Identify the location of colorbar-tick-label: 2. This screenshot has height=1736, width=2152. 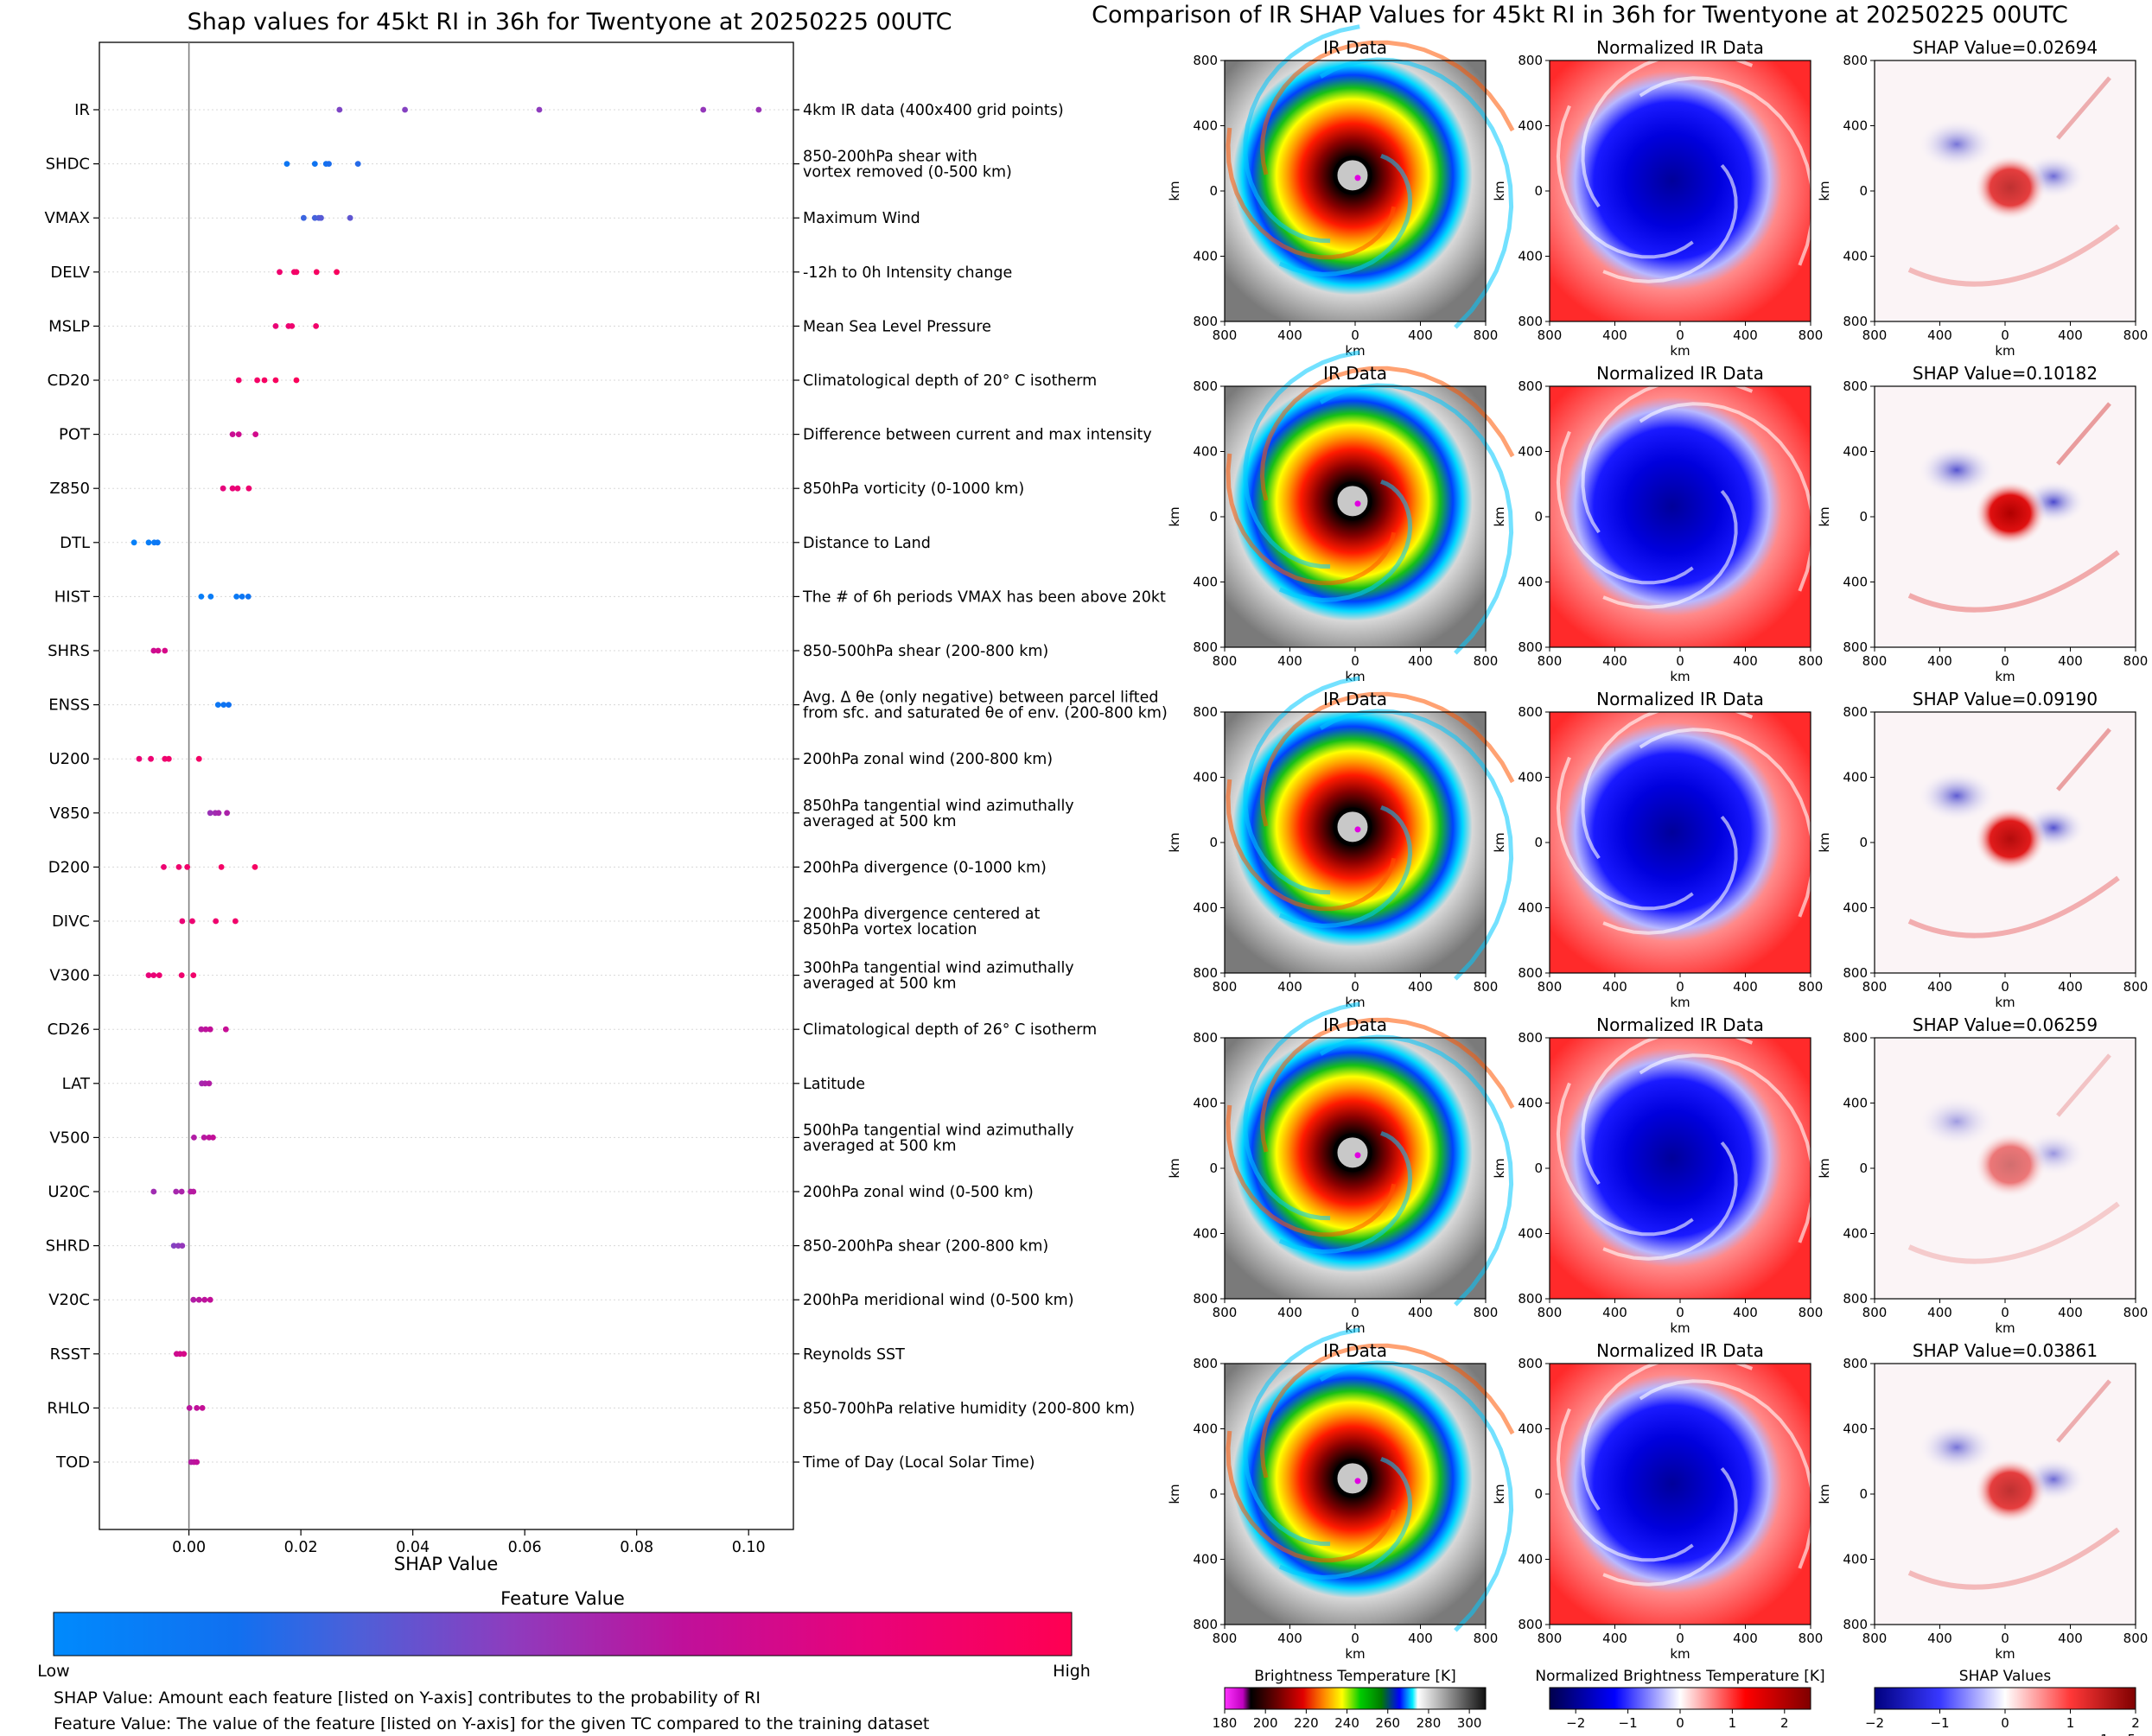
(1784, 1723).